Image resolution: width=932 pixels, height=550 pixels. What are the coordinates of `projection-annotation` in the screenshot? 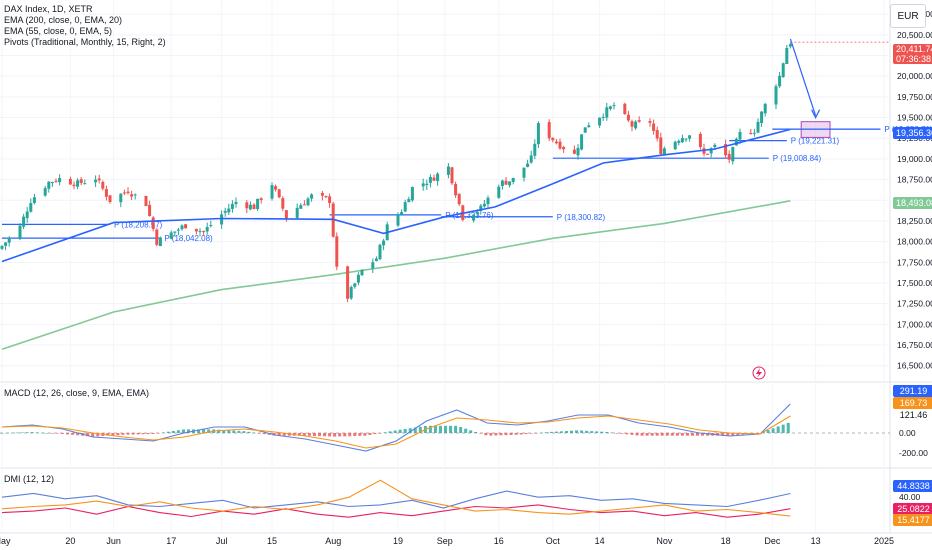 It's located at (831, 88).